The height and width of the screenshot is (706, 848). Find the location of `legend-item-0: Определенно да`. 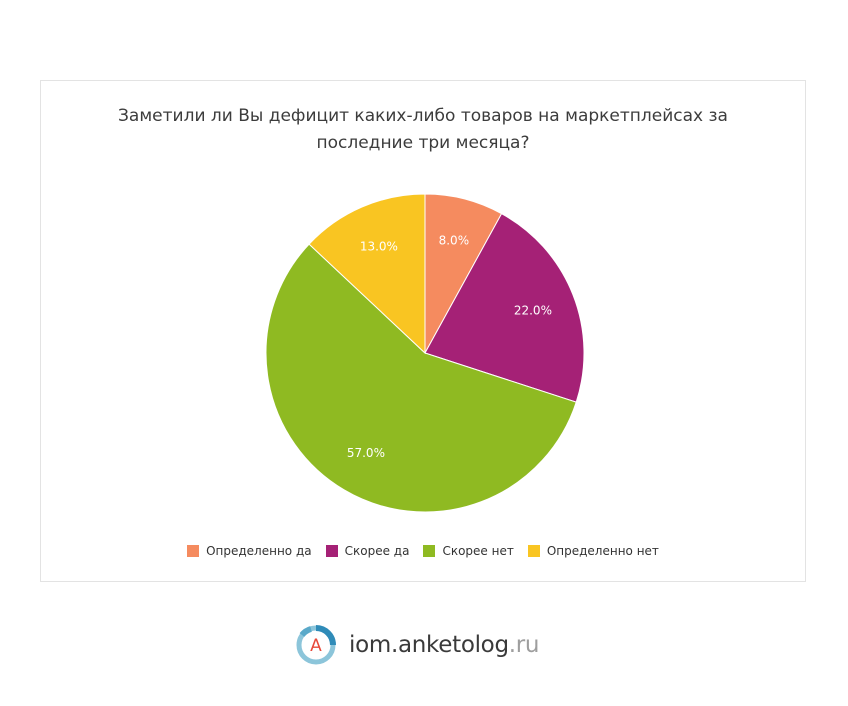

legend-item-0: Определенно да is located at coordinates (249, 551).